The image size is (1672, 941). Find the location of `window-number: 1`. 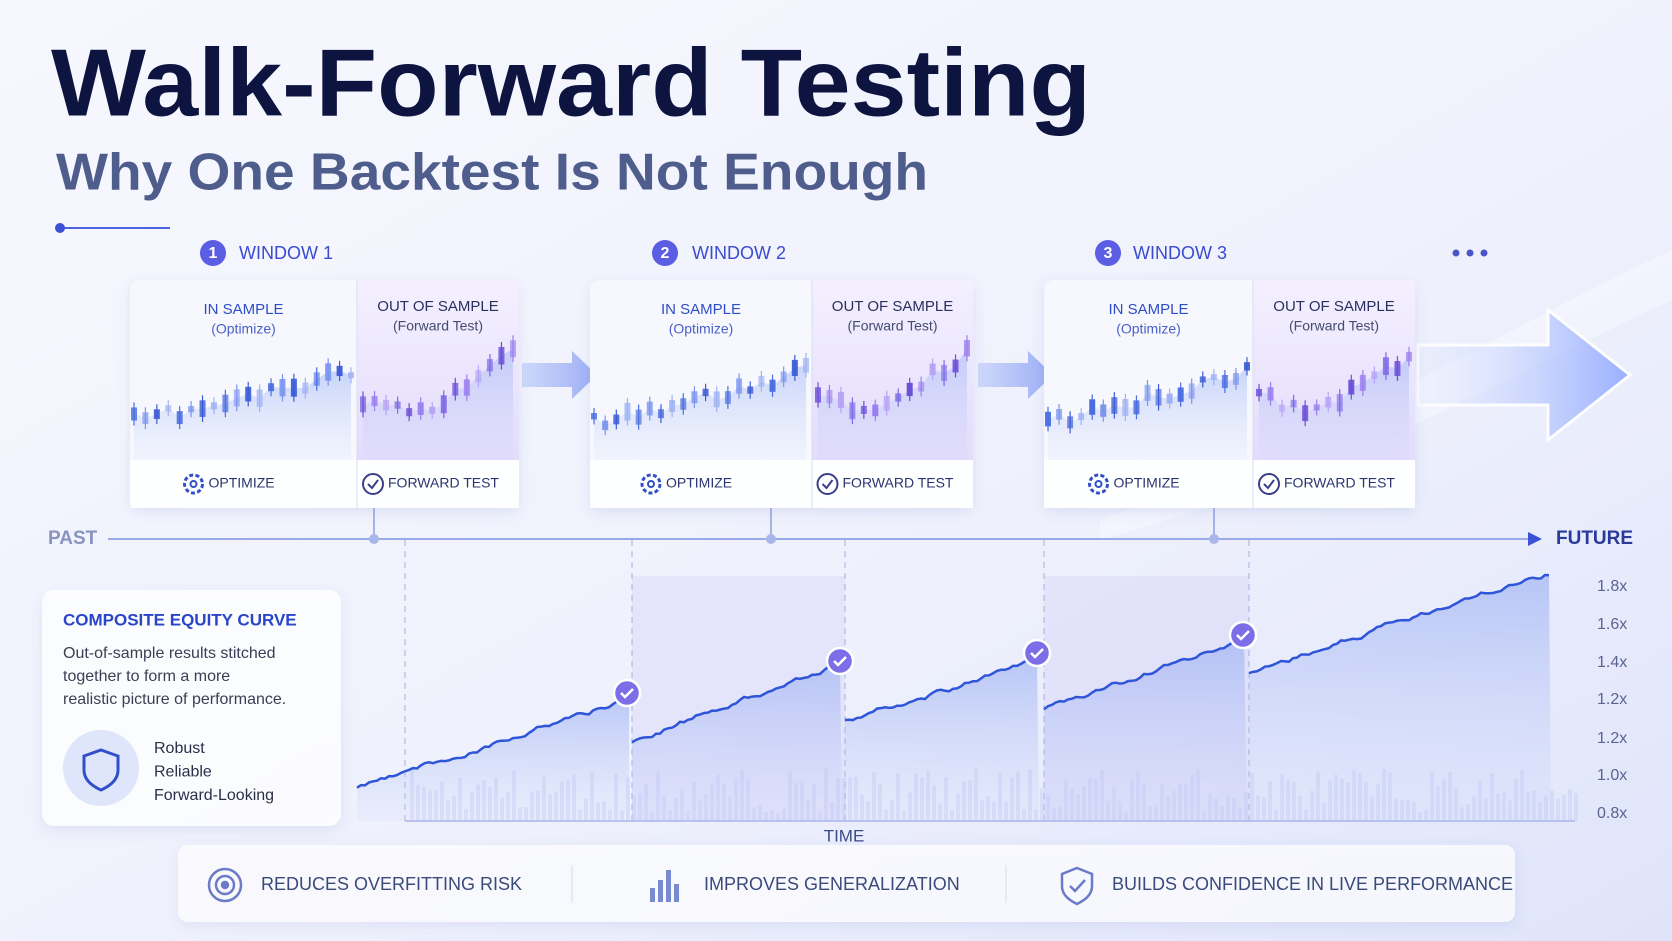

window-number: 1 is located at coordinates (213, 253).